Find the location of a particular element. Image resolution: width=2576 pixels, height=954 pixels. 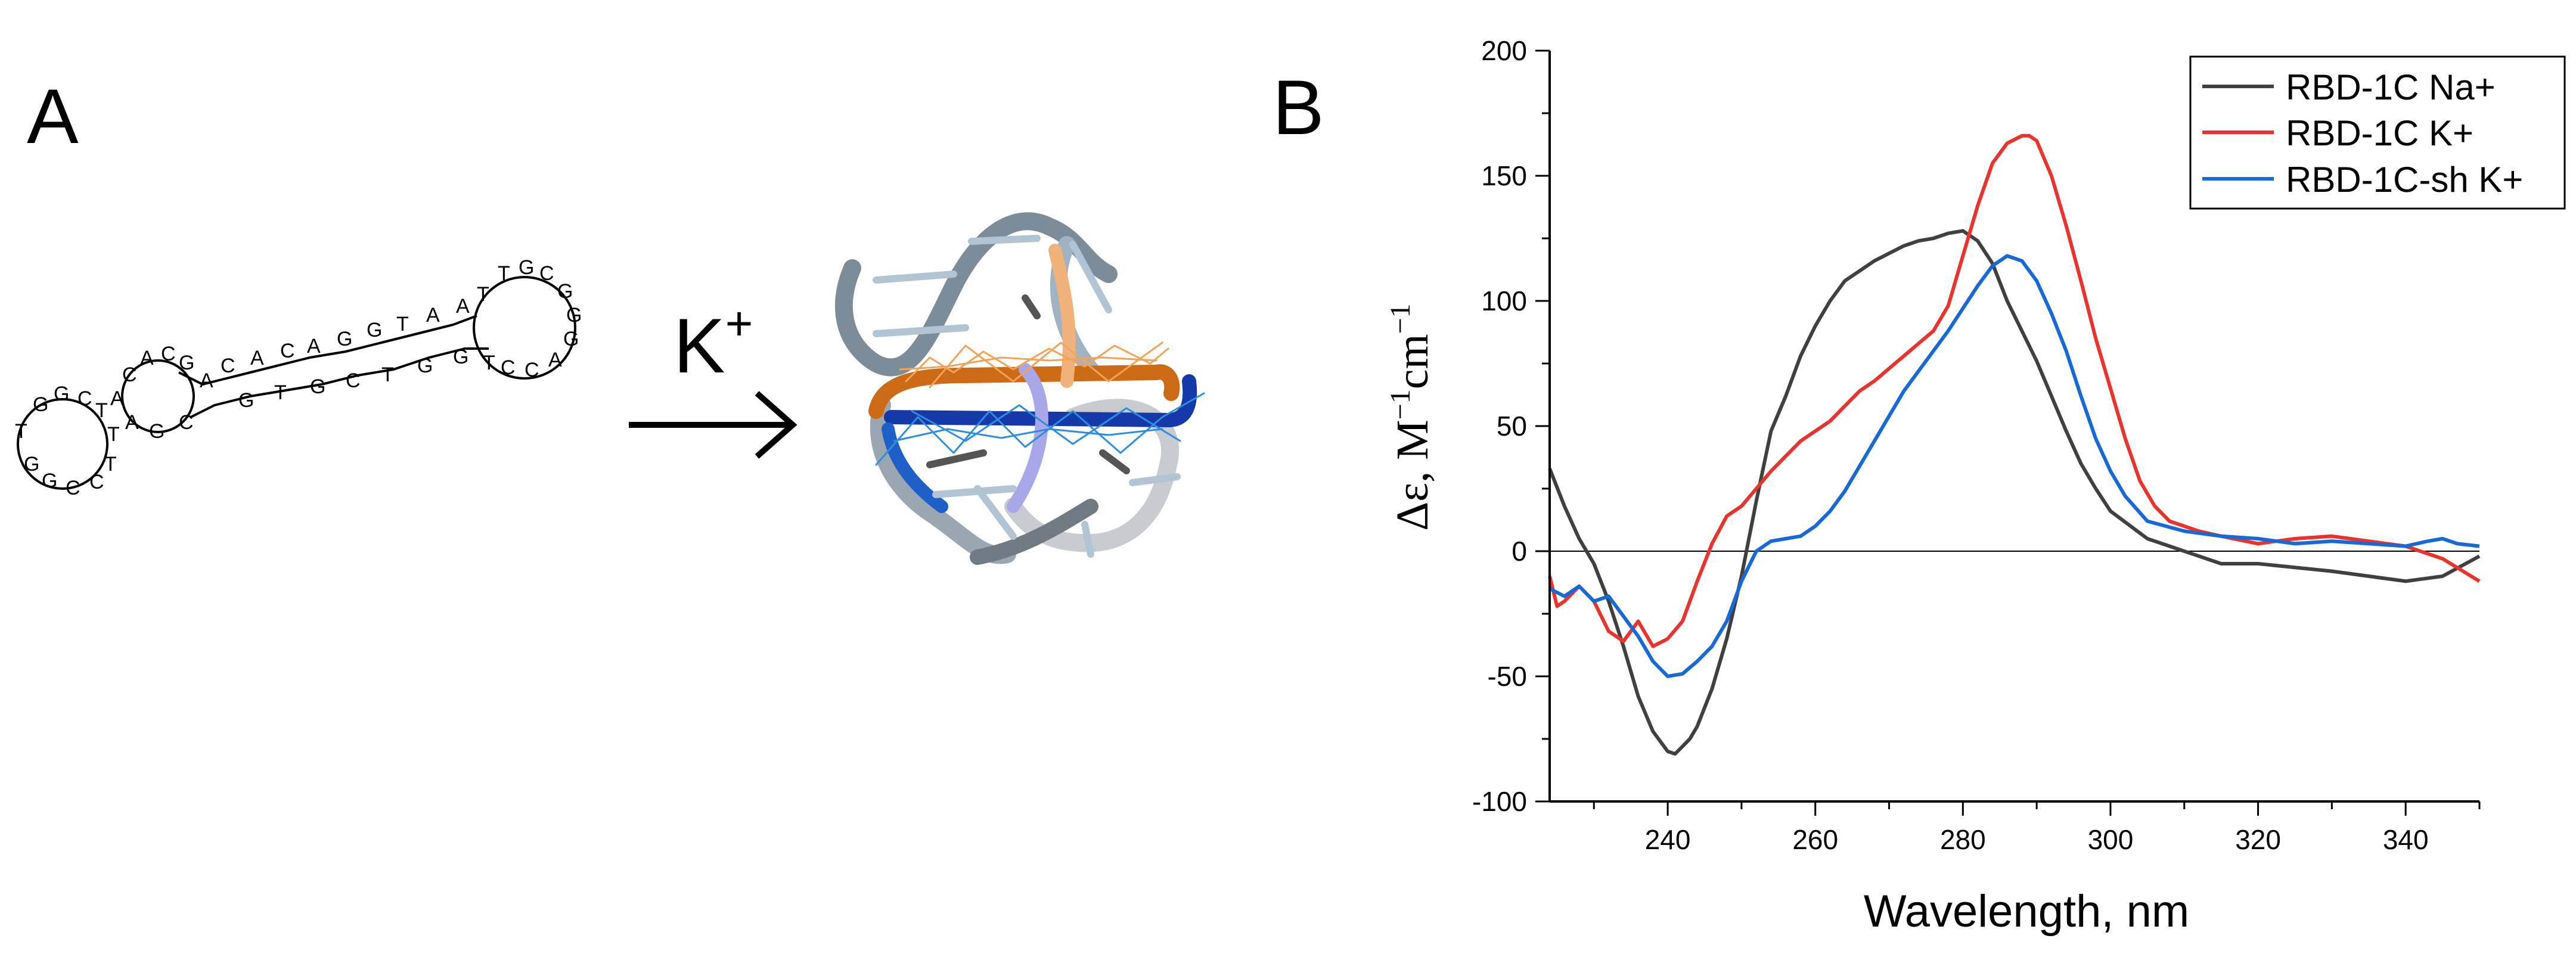

tube-orange-strand is located at coordinates (1024, 392).